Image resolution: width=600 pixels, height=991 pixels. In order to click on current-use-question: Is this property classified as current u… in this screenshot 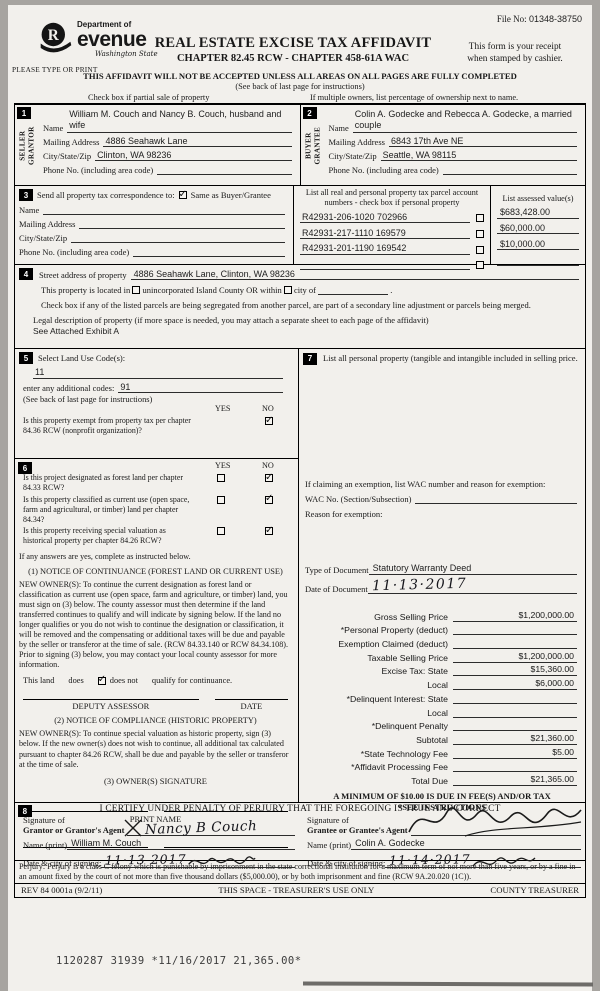, I will do `click(157, 509)`.